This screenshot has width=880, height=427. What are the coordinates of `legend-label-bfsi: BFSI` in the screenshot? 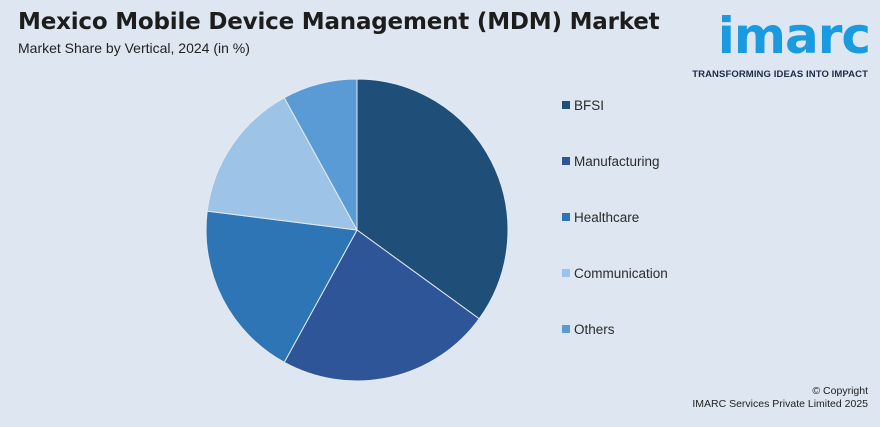 It's located at (589, 105).